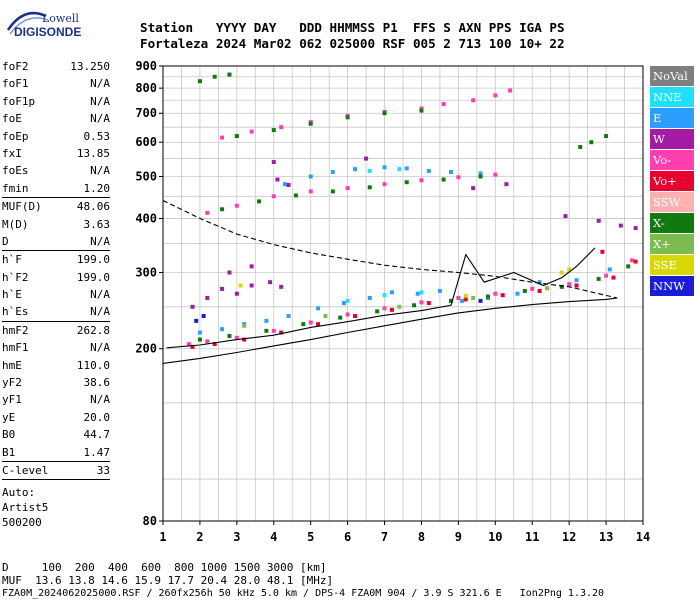 The width and height of the screenshot is (700, 600). I want to click on param-key: fmin, so click(15, 188).